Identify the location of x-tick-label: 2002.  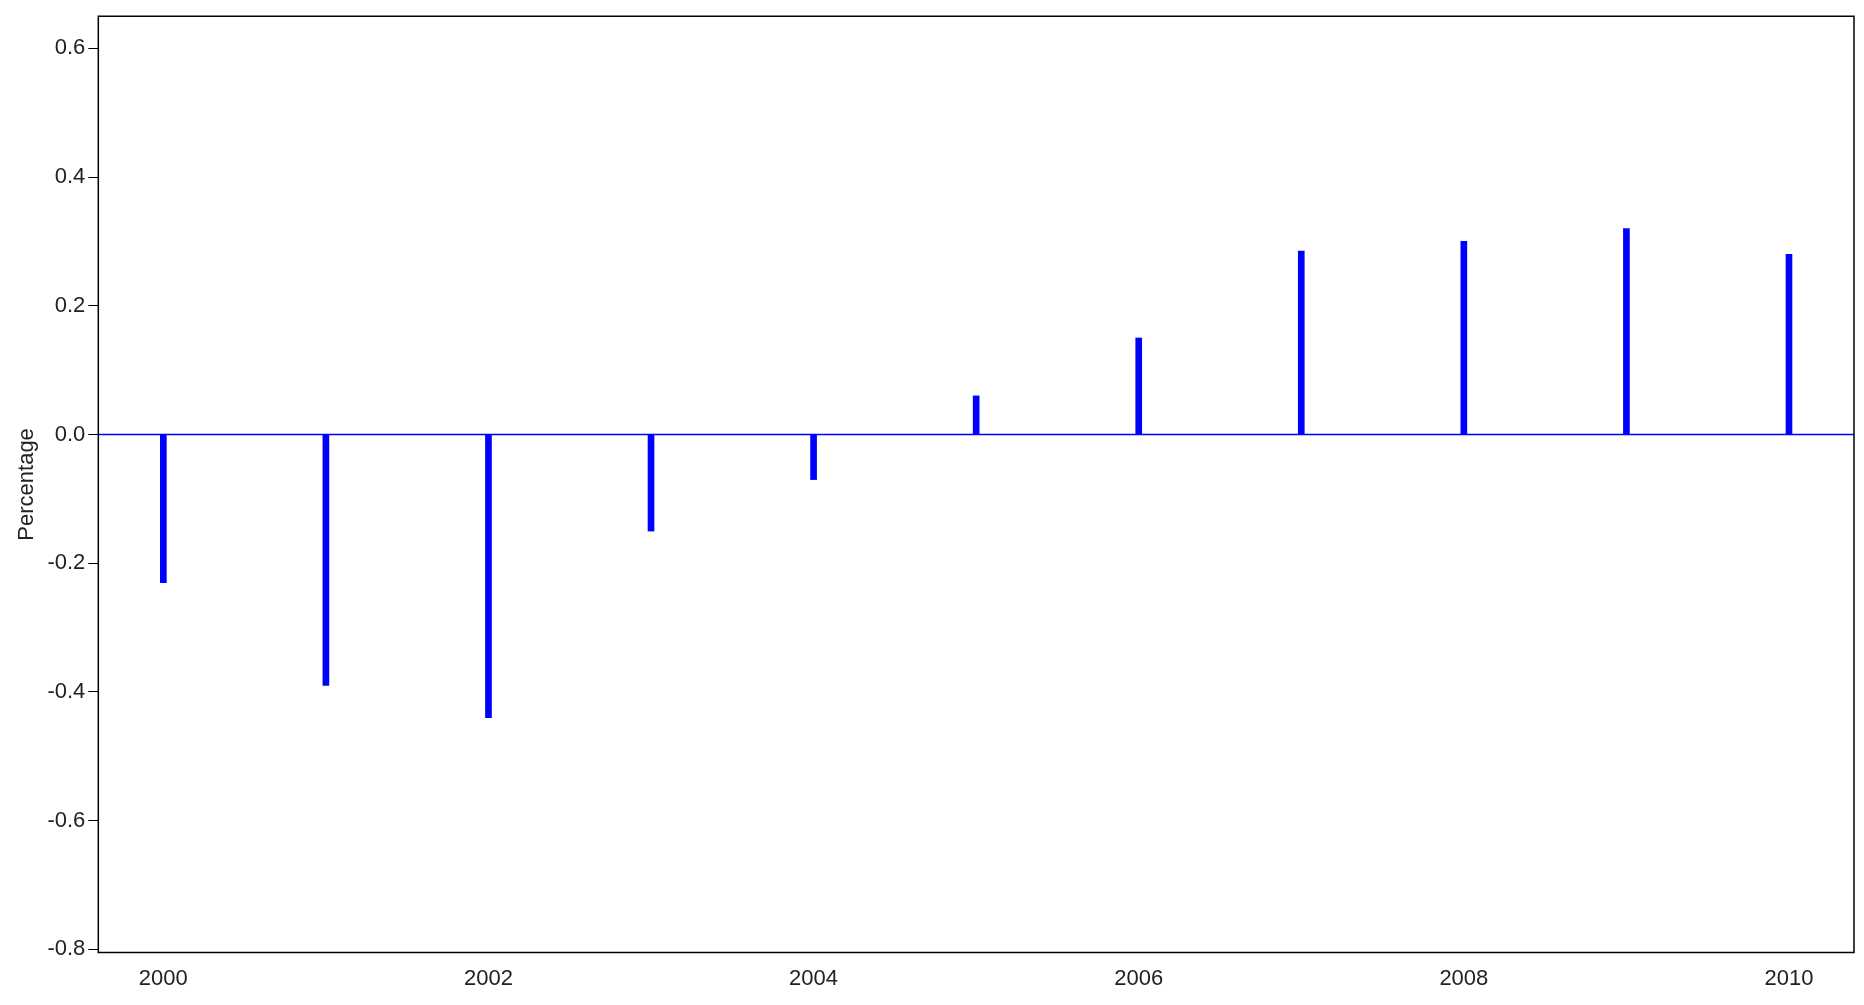
(488, 977).